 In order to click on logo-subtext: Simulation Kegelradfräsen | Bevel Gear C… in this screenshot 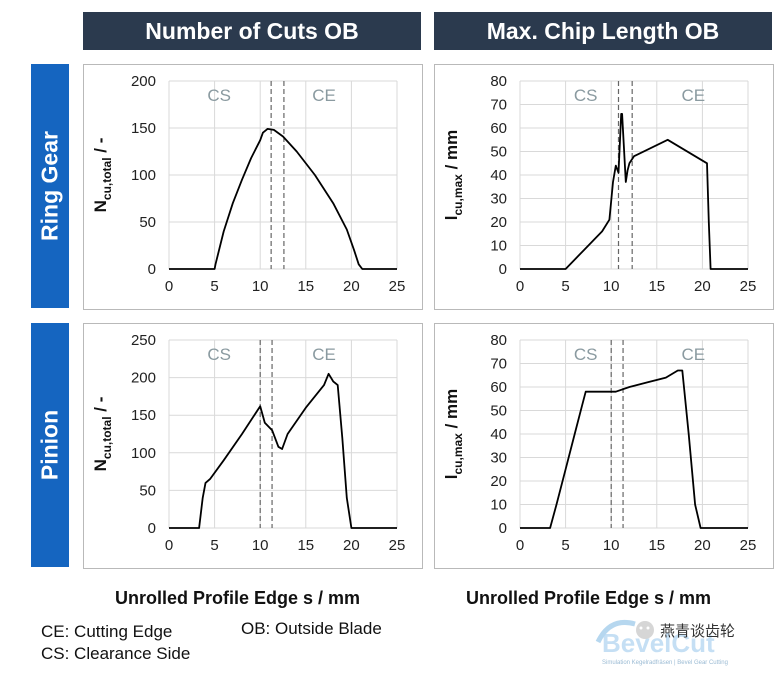, I will do `click(665, 663)`.